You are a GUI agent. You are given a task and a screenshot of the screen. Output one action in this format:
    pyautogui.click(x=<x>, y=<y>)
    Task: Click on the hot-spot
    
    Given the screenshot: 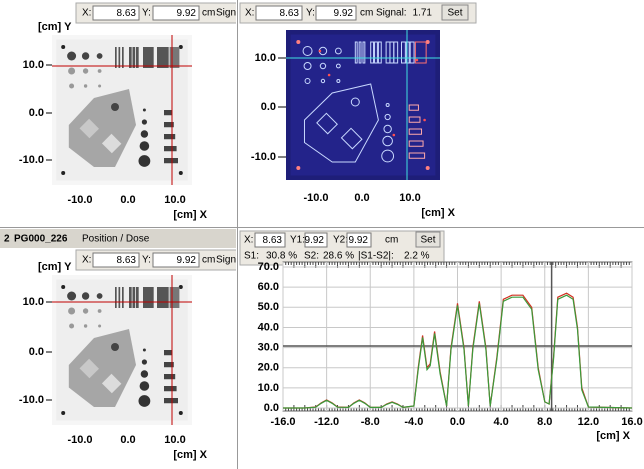 What is the action you would take?
    pyautogui.click(x=320, y=51)
    